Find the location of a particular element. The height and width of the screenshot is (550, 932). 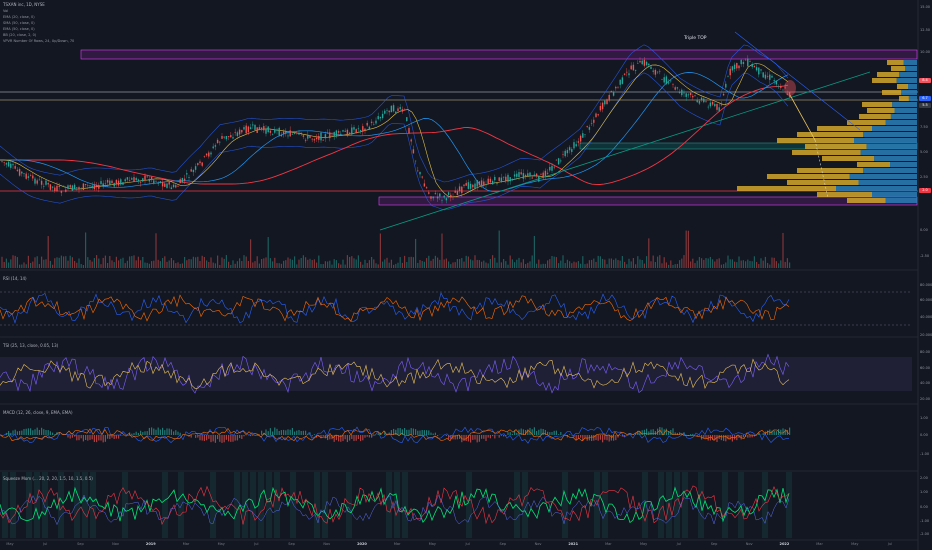

triple-top-annotation: Triple TOP is located at coordinates (695, 38).